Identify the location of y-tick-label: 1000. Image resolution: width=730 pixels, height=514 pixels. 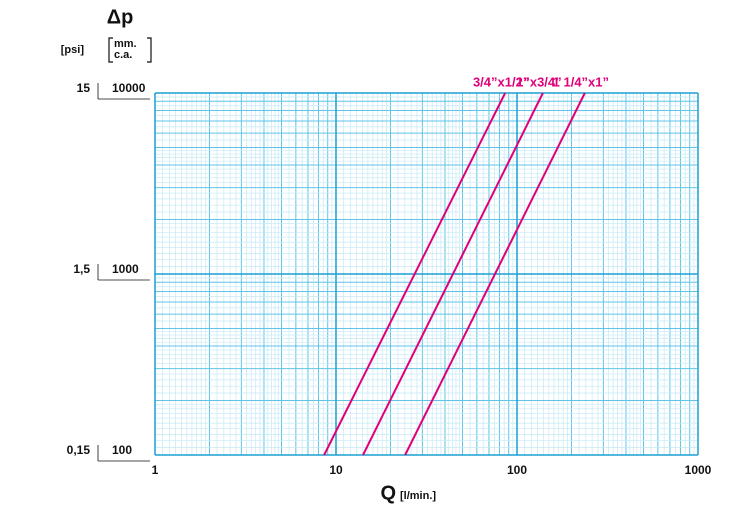
(125, 269).